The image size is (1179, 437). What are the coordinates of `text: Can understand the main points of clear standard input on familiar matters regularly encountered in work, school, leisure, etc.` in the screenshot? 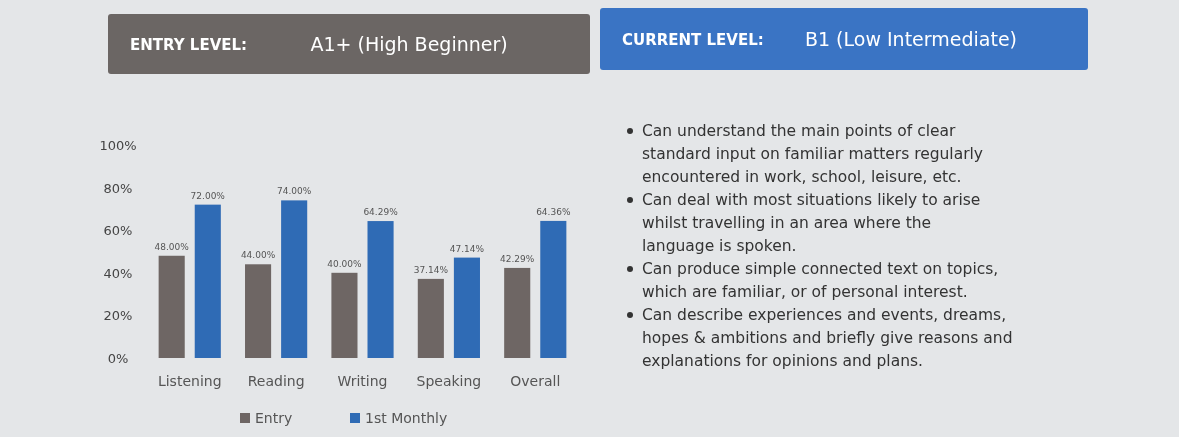 It's located at (813, 154).